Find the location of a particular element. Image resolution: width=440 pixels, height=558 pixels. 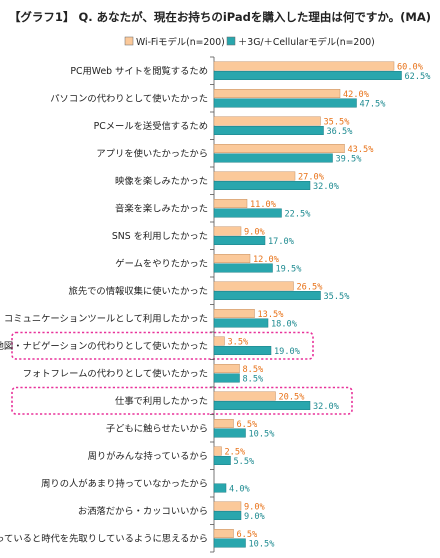

value-label-wifi: 8.5% is located at coordinates (254, 370).